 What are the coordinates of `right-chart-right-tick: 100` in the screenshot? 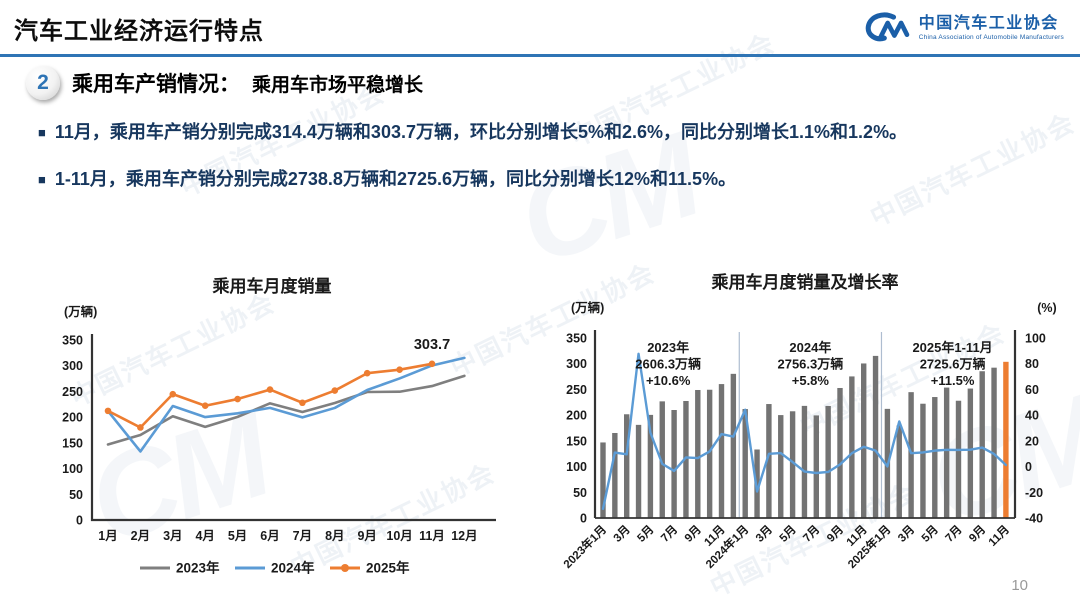 It's located at (1035, 339).